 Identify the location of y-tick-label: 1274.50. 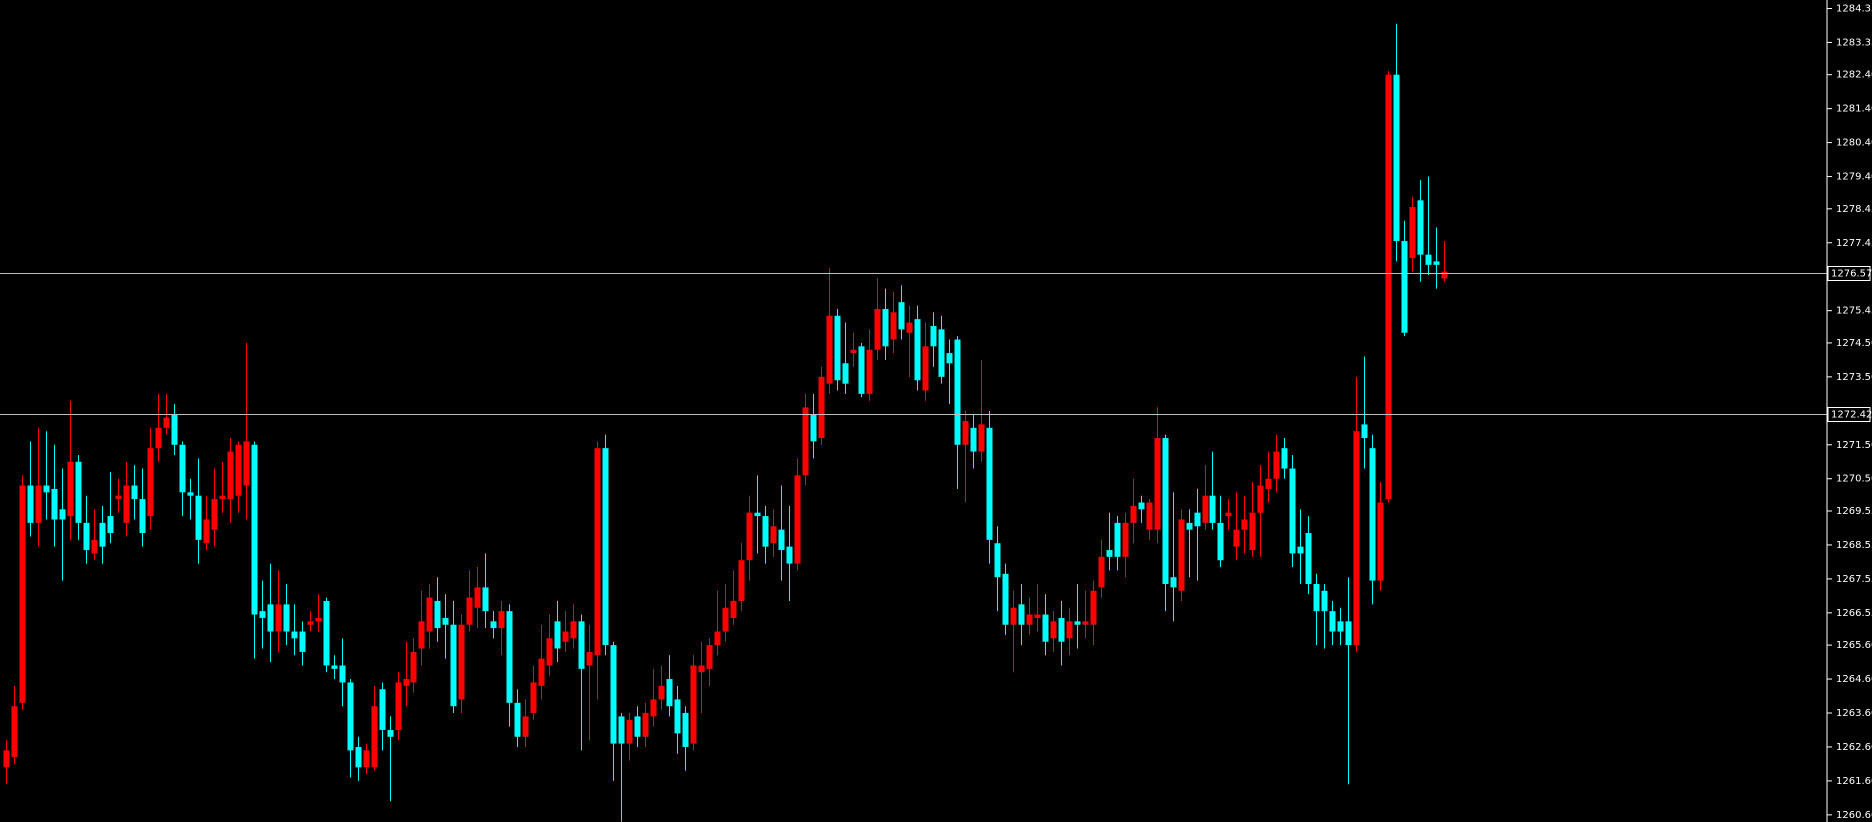
(1854, 343).